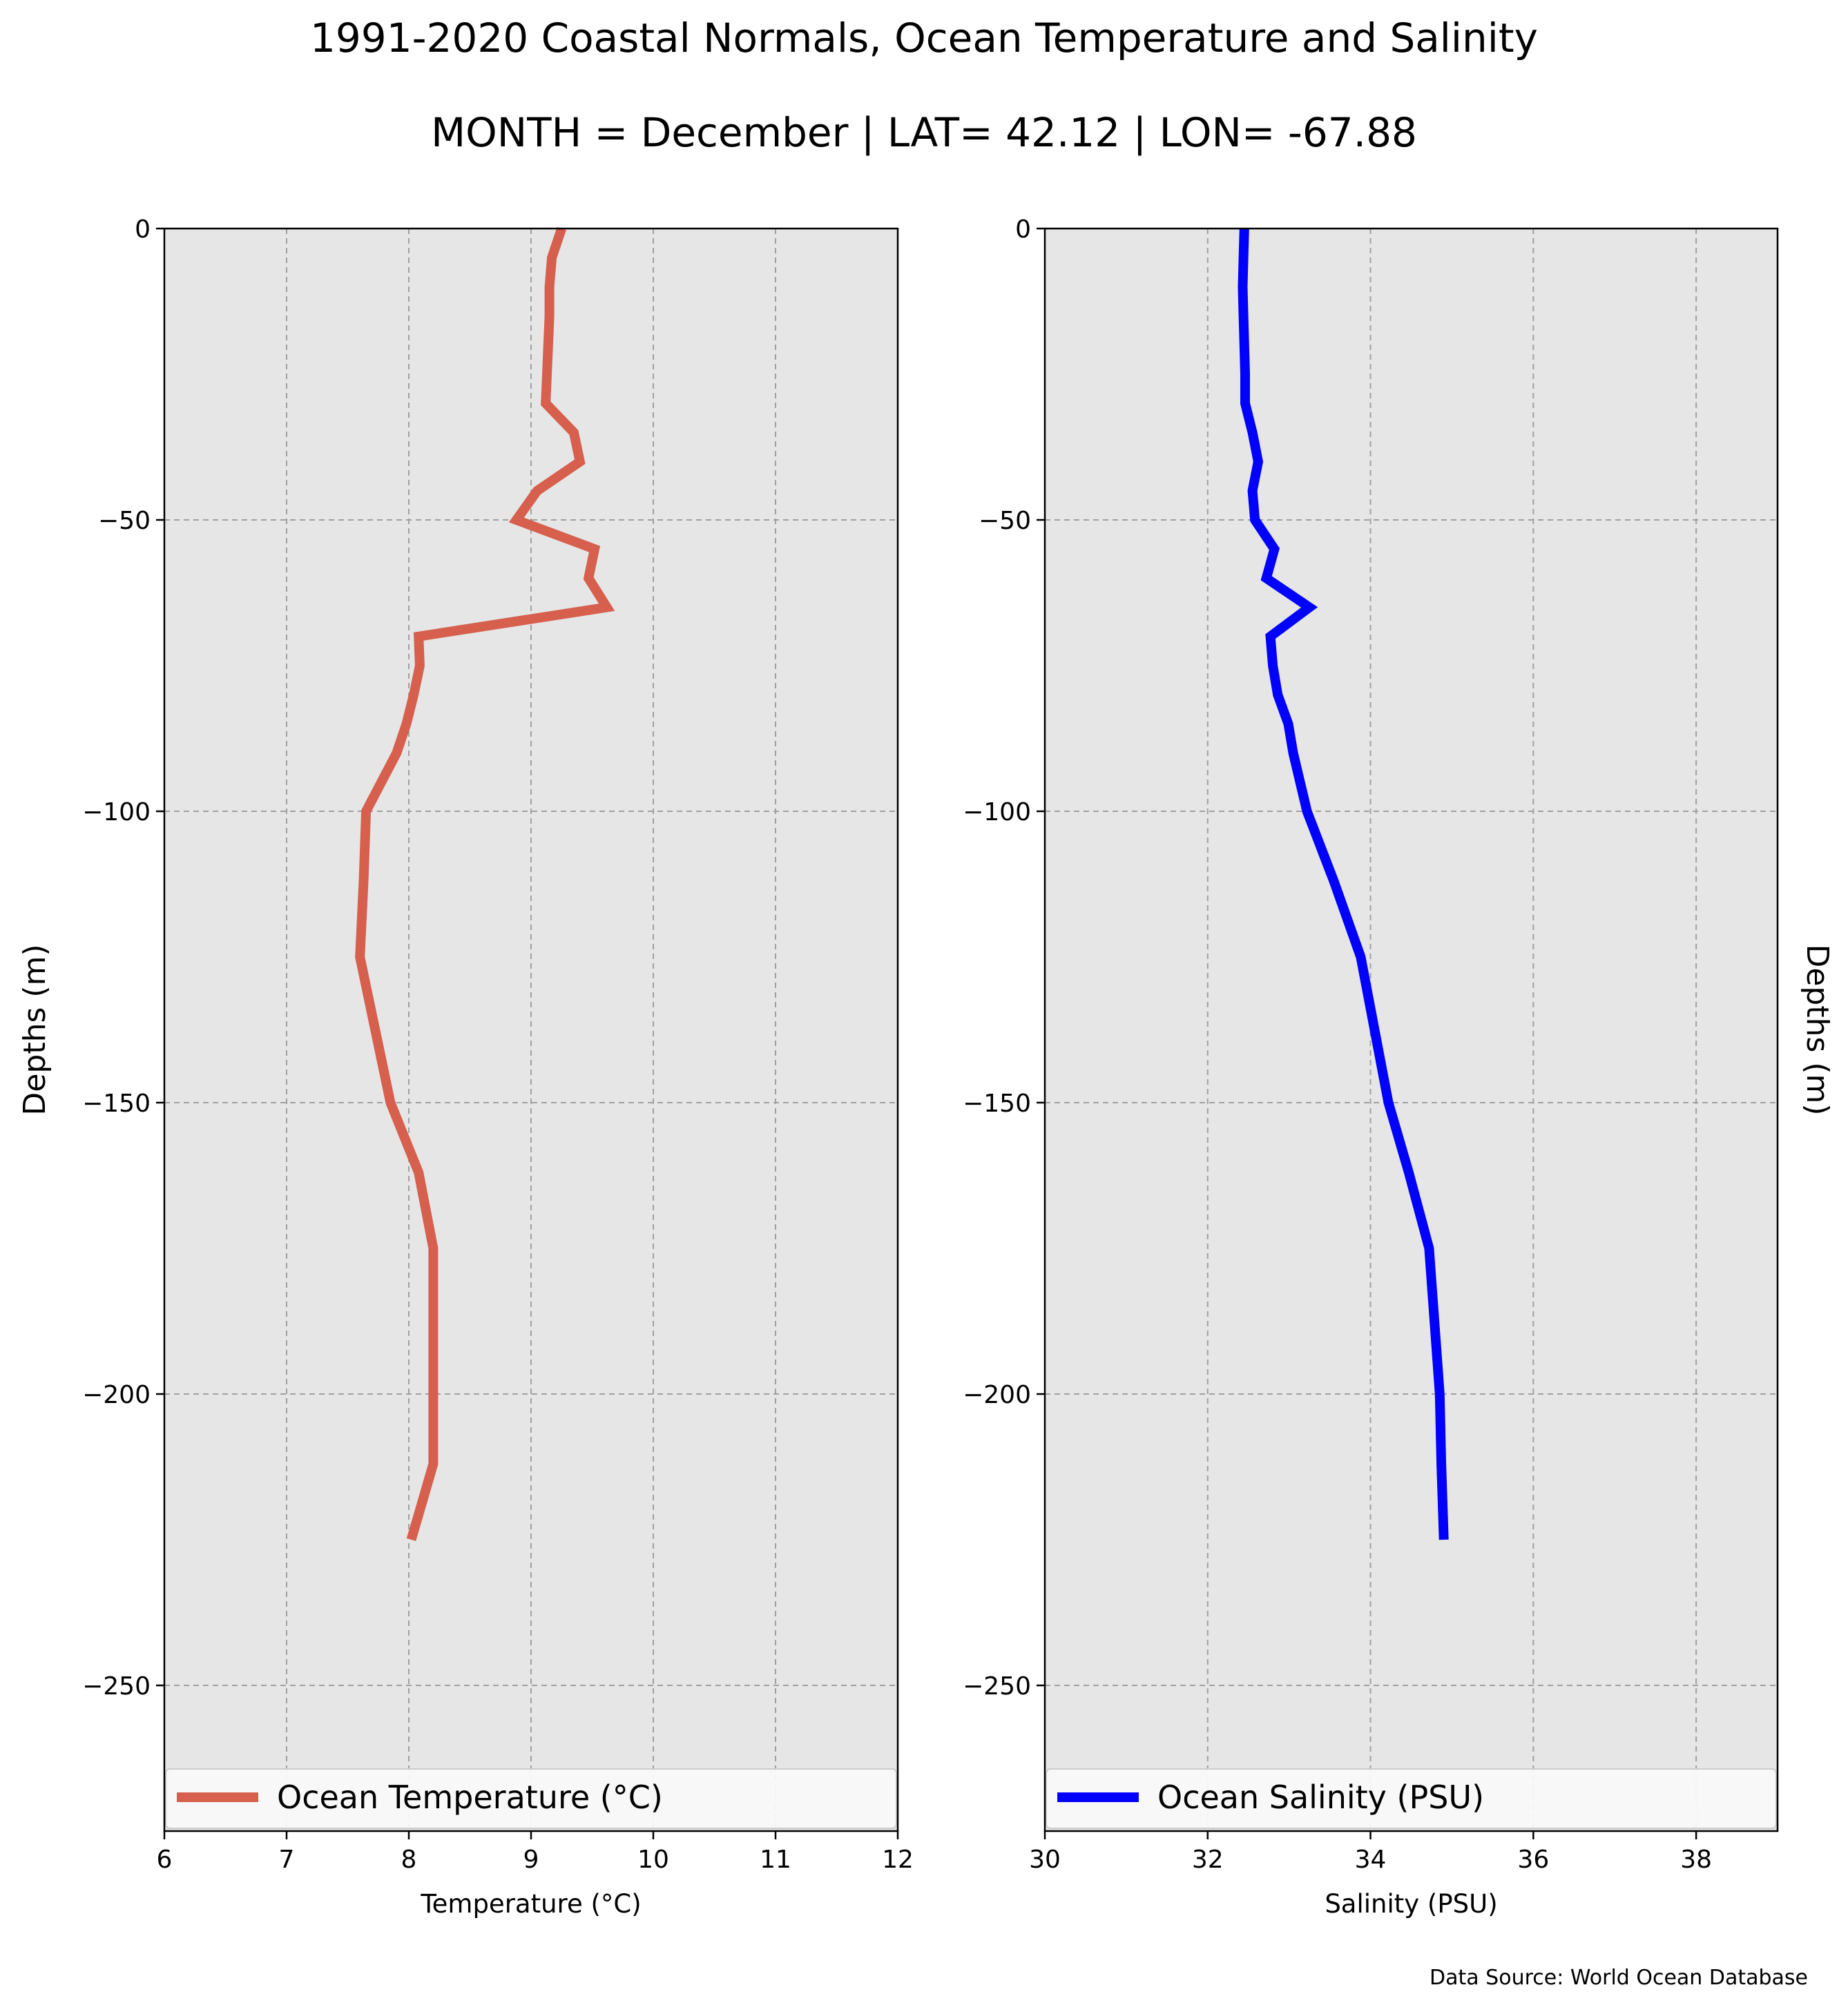 The image size is (1848, 2003). I want to click on x-tick-label: 8, so click(409, 1860).